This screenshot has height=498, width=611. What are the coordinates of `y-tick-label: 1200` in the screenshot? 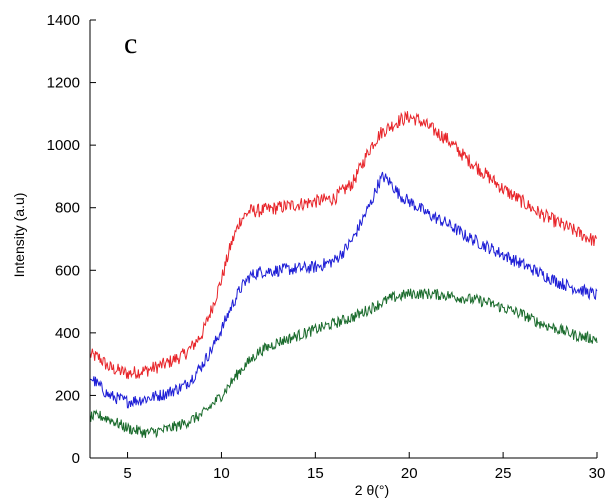 It's located at (63, 83).